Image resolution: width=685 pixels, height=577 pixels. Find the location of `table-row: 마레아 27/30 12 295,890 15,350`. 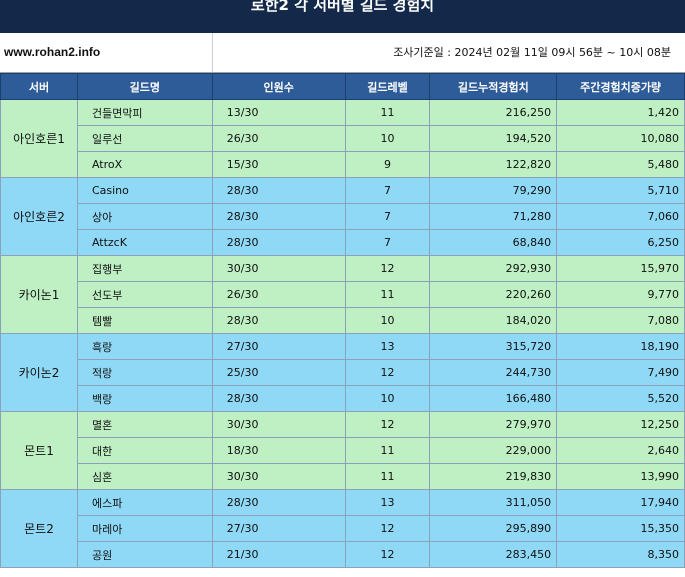

table-row: 마레아 27/30 12 295,890 15,350 is located at coordinates (343, 528).